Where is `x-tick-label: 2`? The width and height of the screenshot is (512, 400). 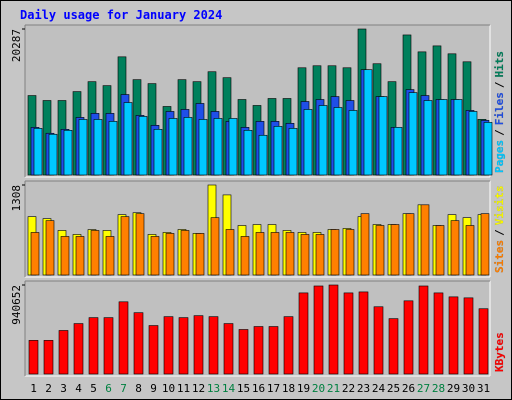 x-tick-label: 2 is located at coordinates (48, 388).